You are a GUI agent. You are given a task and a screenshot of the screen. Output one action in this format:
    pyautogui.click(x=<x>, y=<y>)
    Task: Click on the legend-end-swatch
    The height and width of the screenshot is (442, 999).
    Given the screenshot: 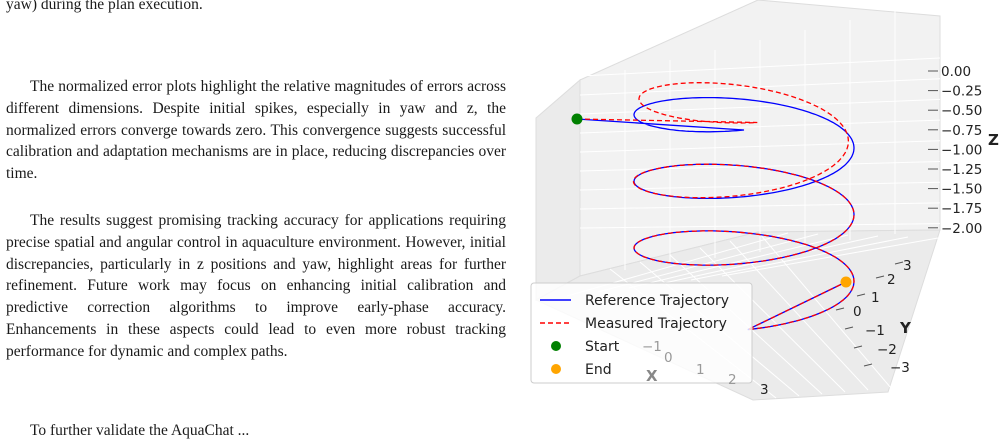 What is the action you would take?
    pyautogui.click(x=556, y=369)
    